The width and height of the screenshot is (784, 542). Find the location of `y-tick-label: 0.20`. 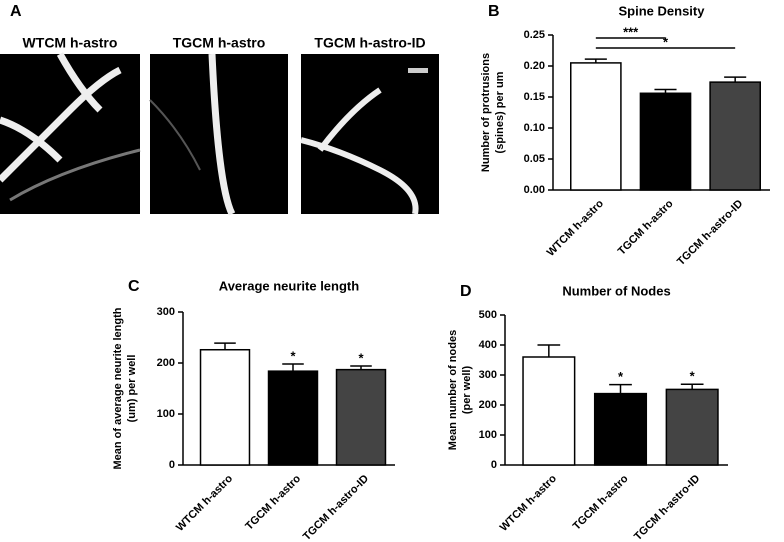

y-tick-label: 0.20 is located at coordinates (534, 66).